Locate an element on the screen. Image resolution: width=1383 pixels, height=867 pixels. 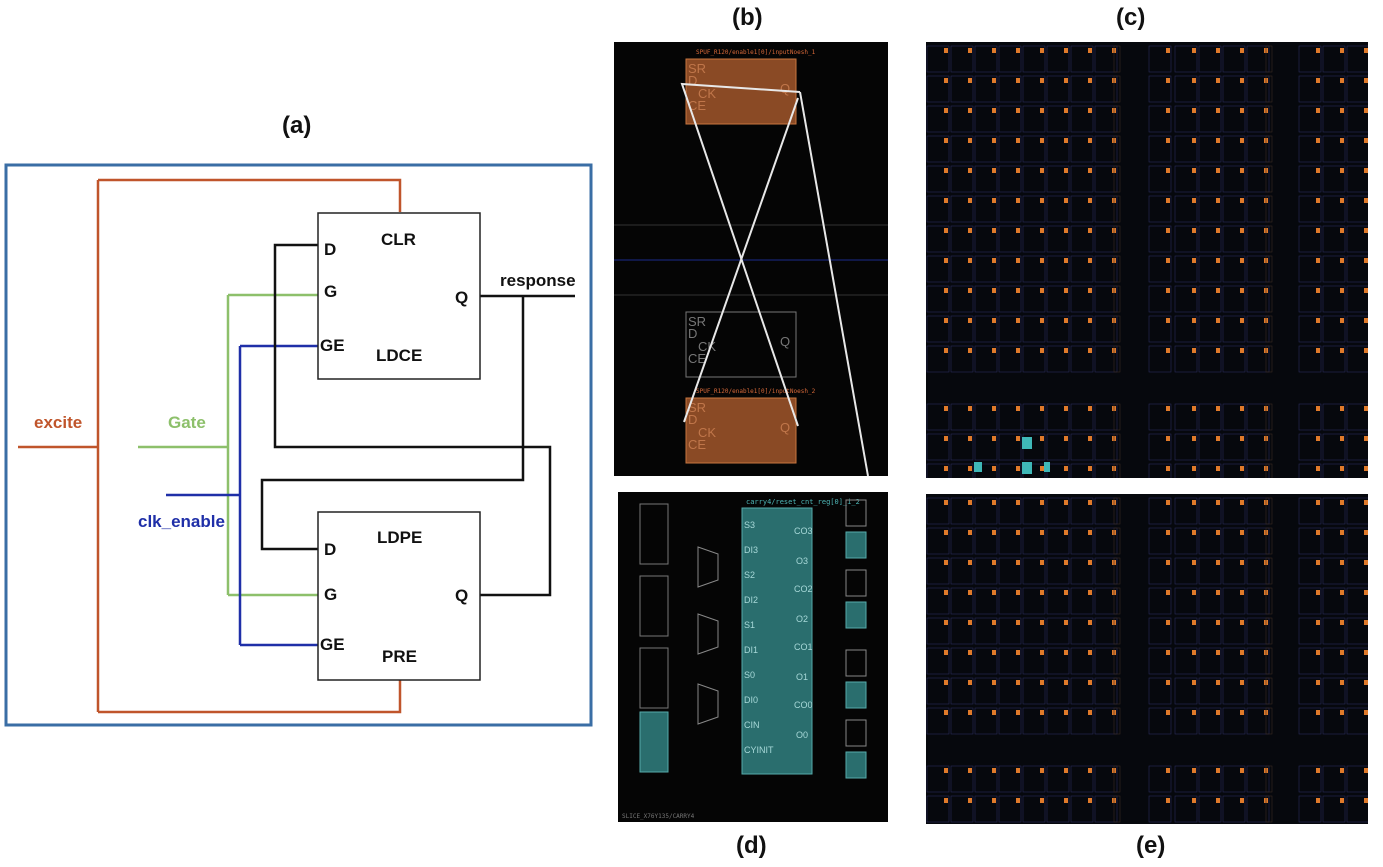
bottom-latch-cell is located at coordinates (741, 430).